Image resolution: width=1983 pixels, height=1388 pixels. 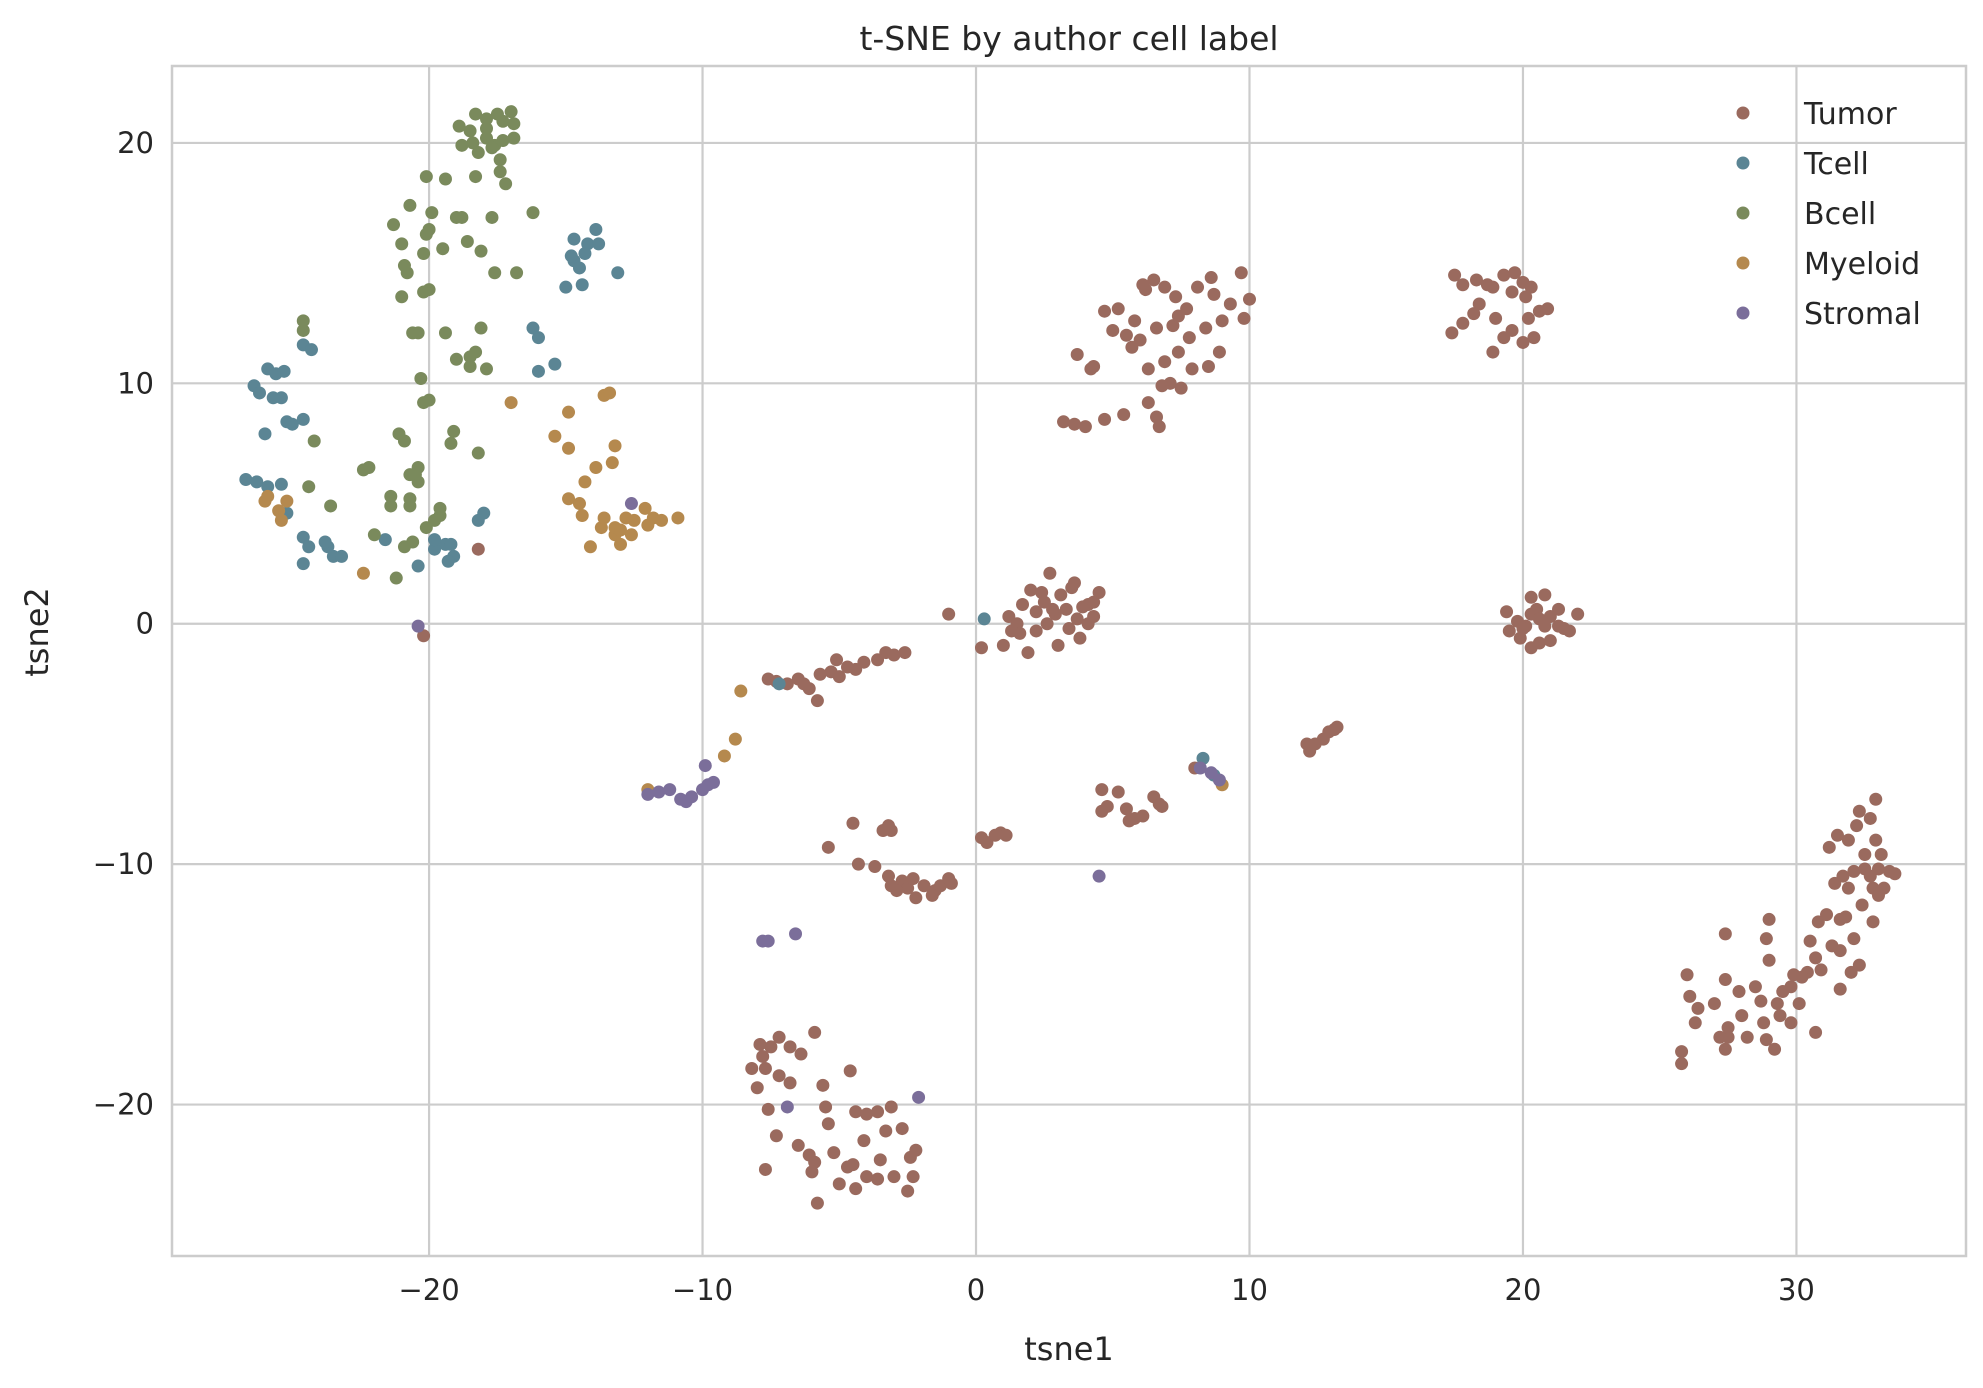 I want to click on legend-label: Tcell, so click(x=1836, y=164).